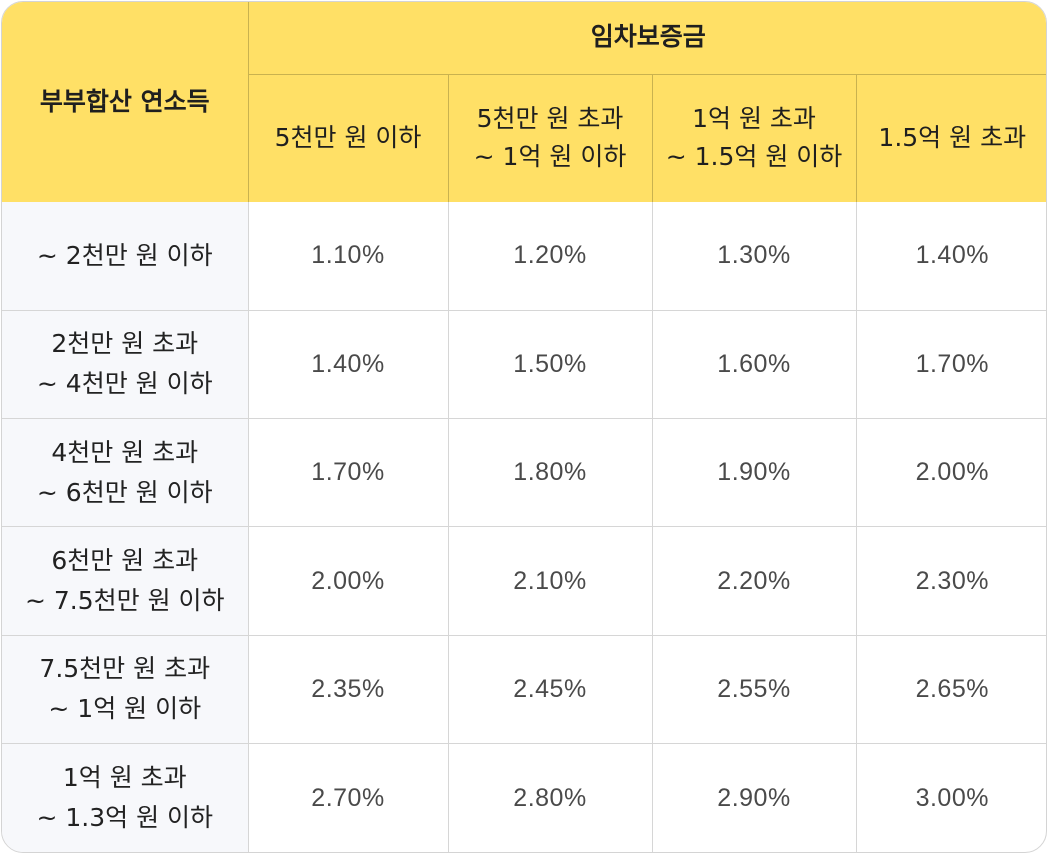  I want to click on column-header-3: 1억 원 초과 ~ 1.5억 원 이하, so click(754, 138).